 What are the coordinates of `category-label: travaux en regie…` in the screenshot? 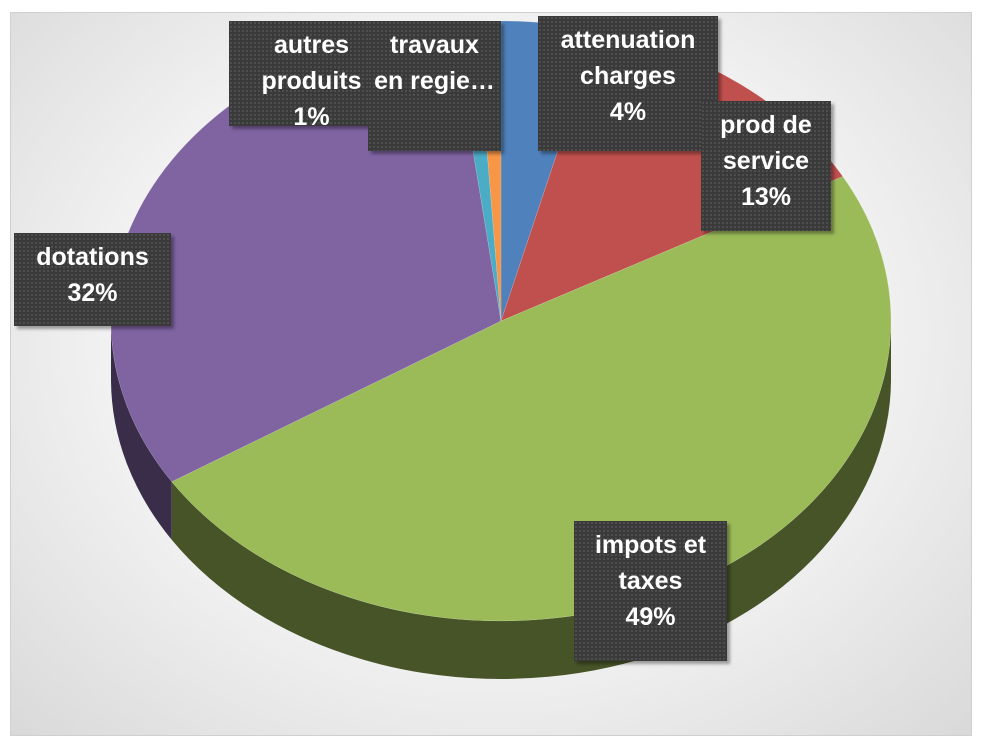 It's located at (434, 63).